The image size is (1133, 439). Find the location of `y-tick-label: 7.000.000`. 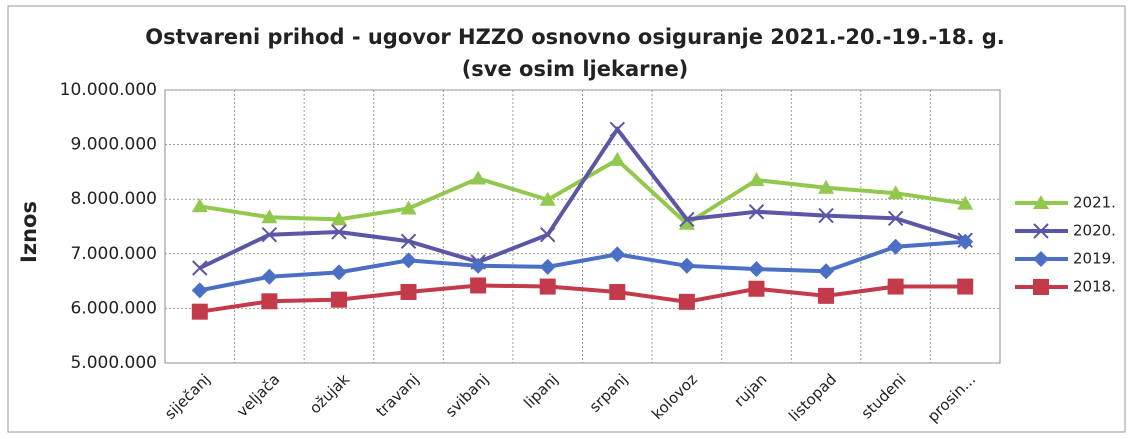

y-tick-label: 7.000.000 is located at coordinates (113, 254).